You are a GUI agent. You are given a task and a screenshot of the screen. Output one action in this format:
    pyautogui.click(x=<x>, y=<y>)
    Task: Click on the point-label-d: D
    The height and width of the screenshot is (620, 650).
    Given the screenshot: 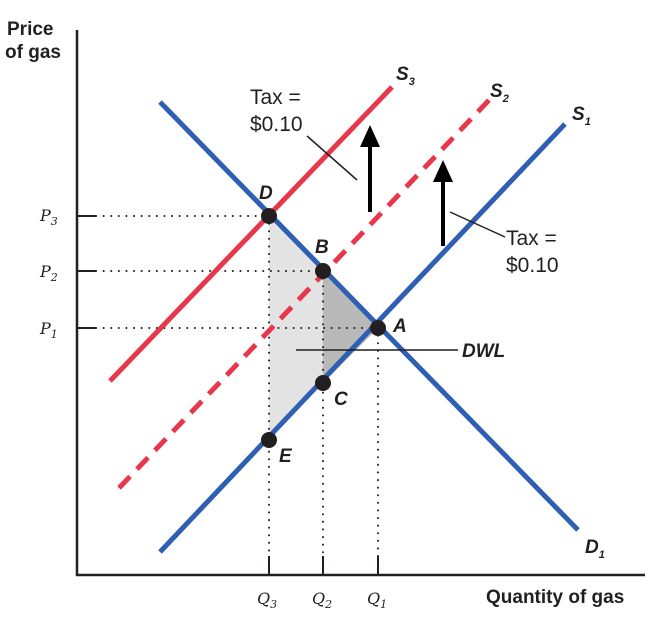 What is the action you would take?
    pyautogui.click(x=266, y=193)
    